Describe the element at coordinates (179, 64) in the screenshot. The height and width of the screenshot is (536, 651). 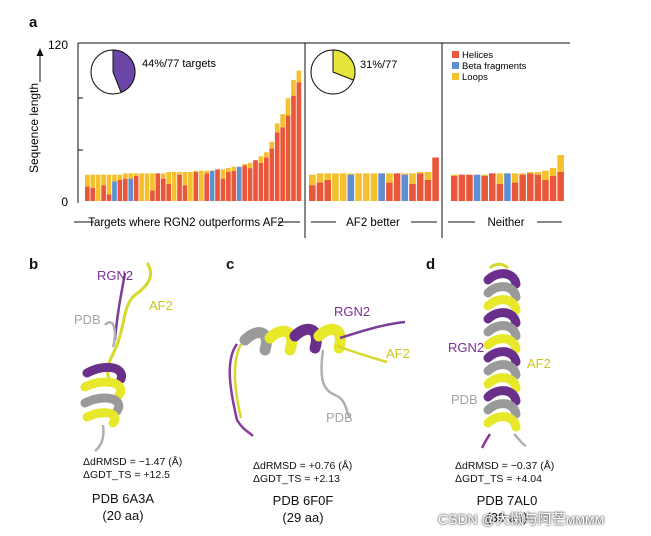
I see `pie-label-1: 44%/77 targets` at that location.